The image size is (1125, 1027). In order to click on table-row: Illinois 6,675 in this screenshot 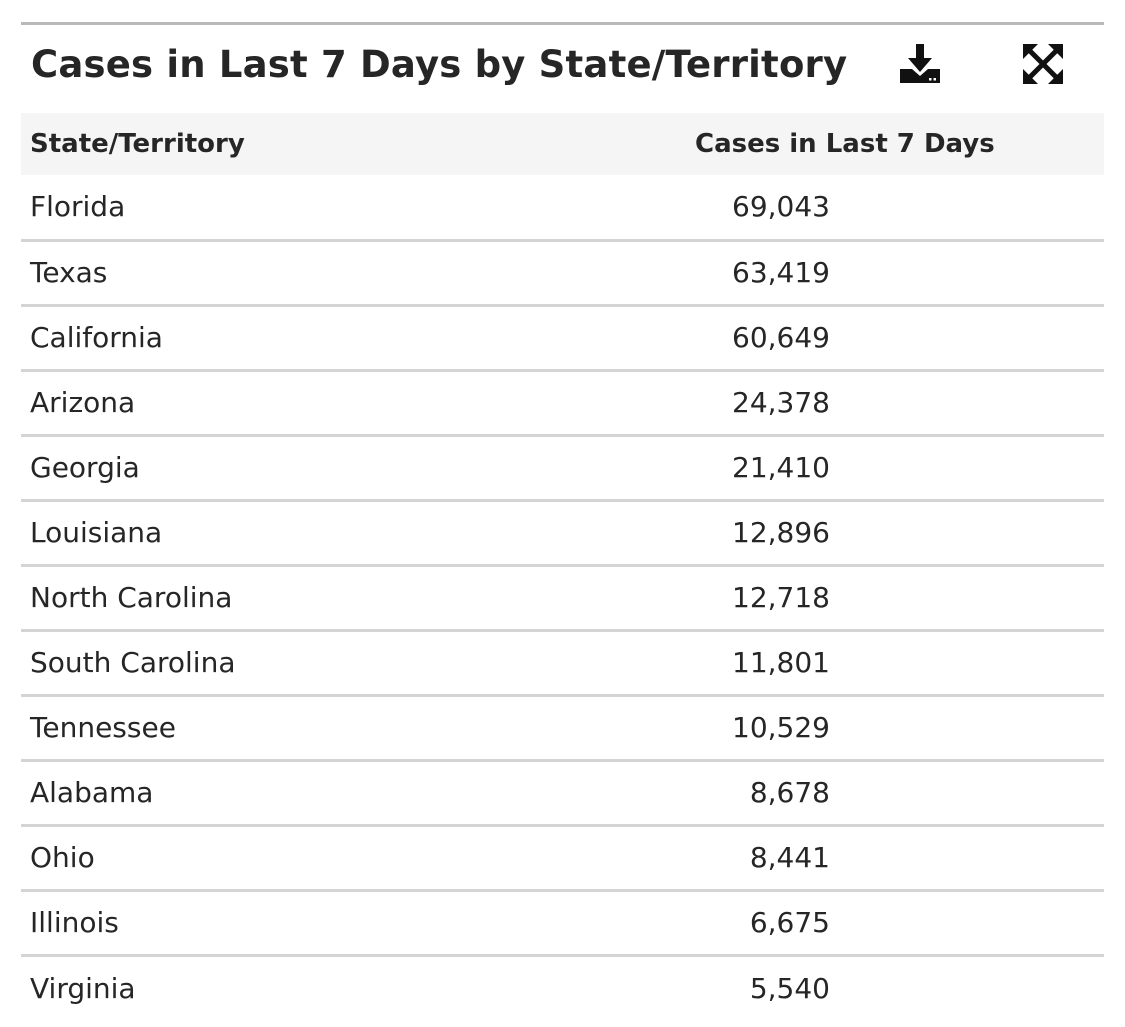, I will do `click(562, 922)`.